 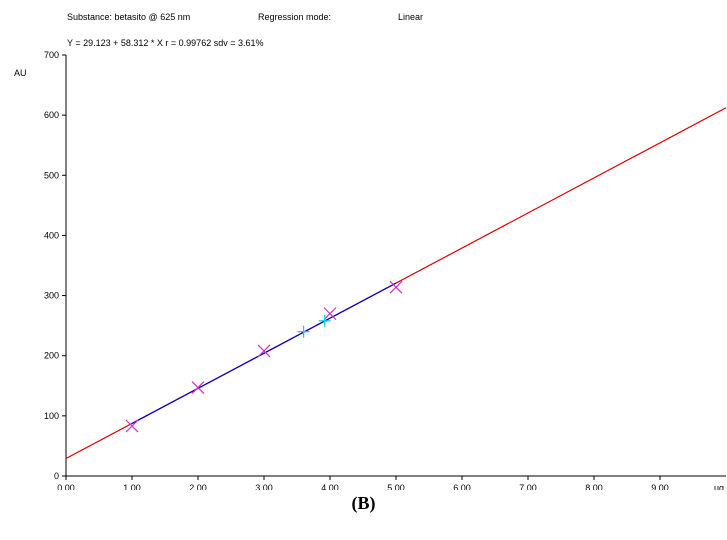 I want to click on substance-label: Substance: betasito @ 625 nm, so click(x=129, y=17).